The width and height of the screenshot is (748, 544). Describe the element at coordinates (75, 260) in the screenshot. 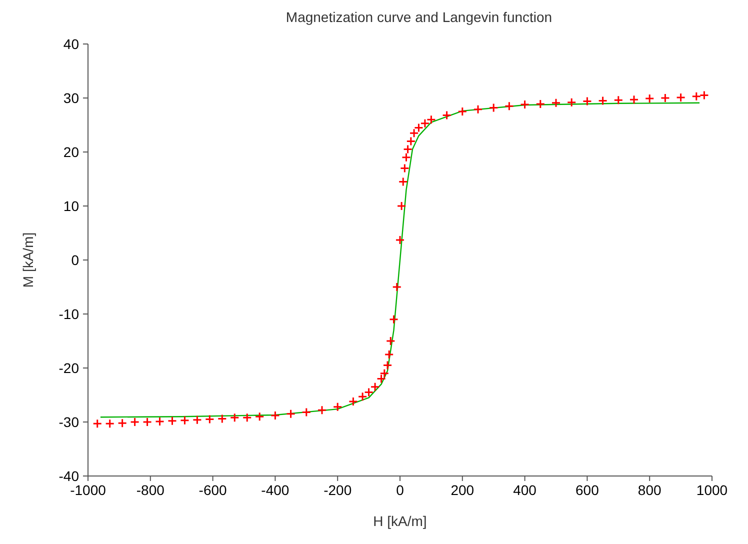

I see `y-tick-label: 0` at that location.